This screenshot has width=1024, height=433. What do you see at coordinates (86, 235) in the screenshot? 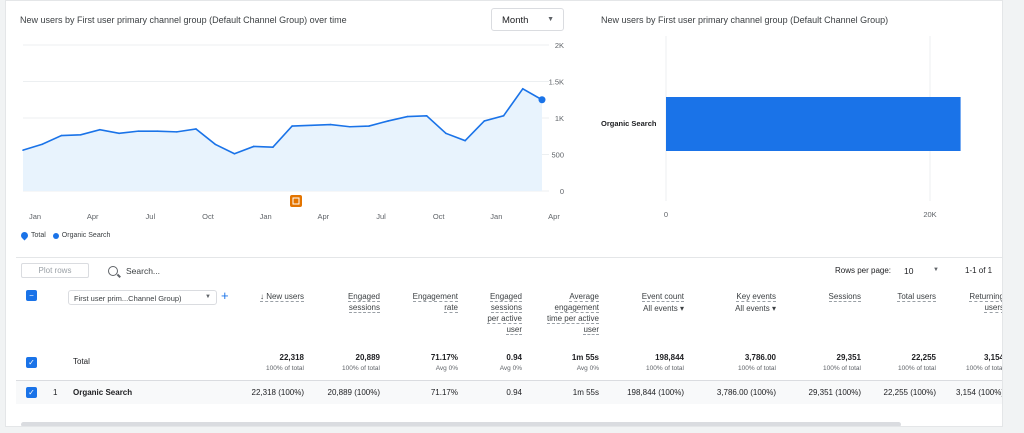
I see `legend-organic-search: Organic Search` at bounding box center [86, 235].